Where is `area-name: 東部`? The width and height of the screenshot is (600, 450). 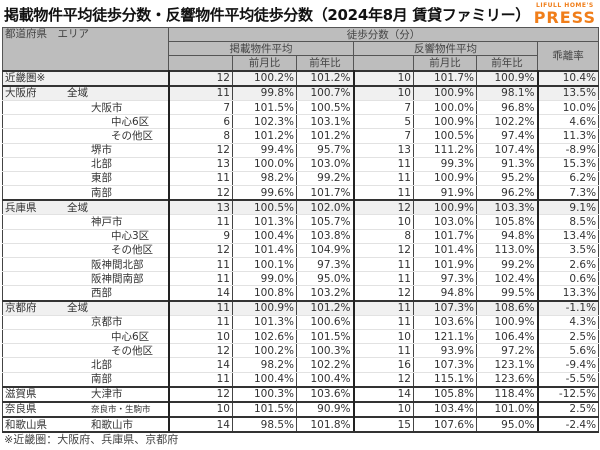
area-name: 東部 is located at coordinates (101, 178).